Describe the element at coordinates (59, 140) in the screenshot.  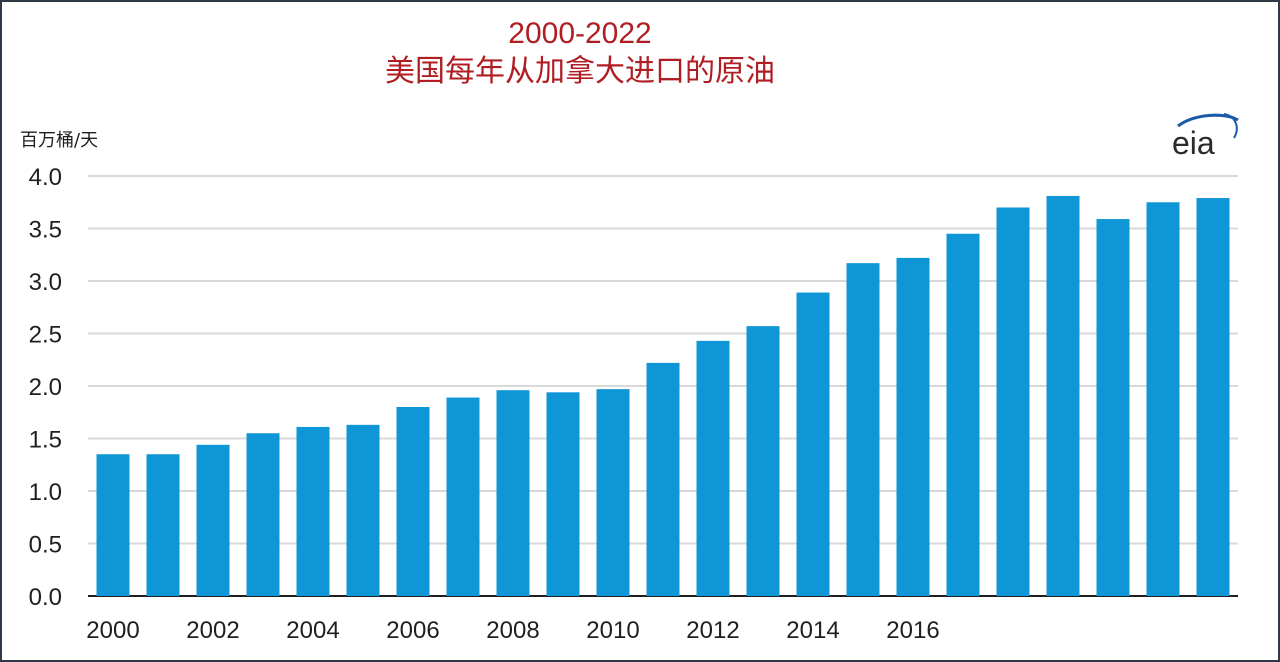
I see `y-axis-unit-label: 百万桶/天` at that location.